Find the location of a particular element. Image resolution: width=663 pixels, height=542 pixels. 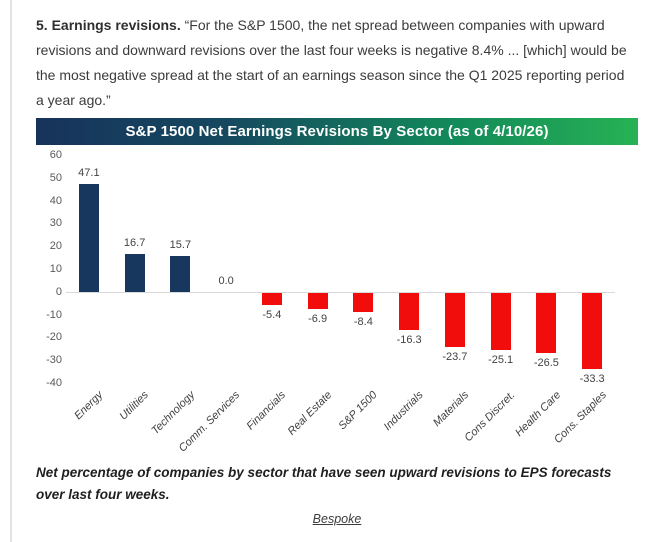

bar-slot-cons-discret-: -25.1 is located at coordinates (501, 269).